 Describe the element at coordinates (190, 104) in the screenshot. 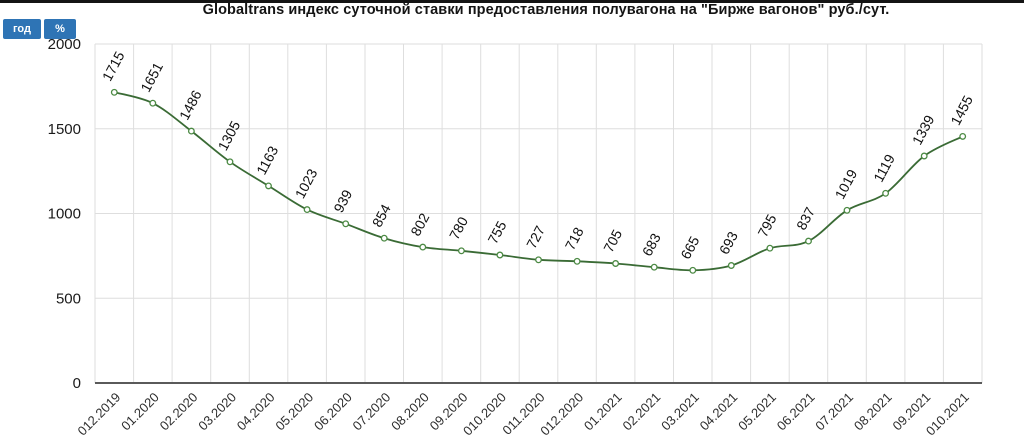

I see `svg-text: 1486` at that location.